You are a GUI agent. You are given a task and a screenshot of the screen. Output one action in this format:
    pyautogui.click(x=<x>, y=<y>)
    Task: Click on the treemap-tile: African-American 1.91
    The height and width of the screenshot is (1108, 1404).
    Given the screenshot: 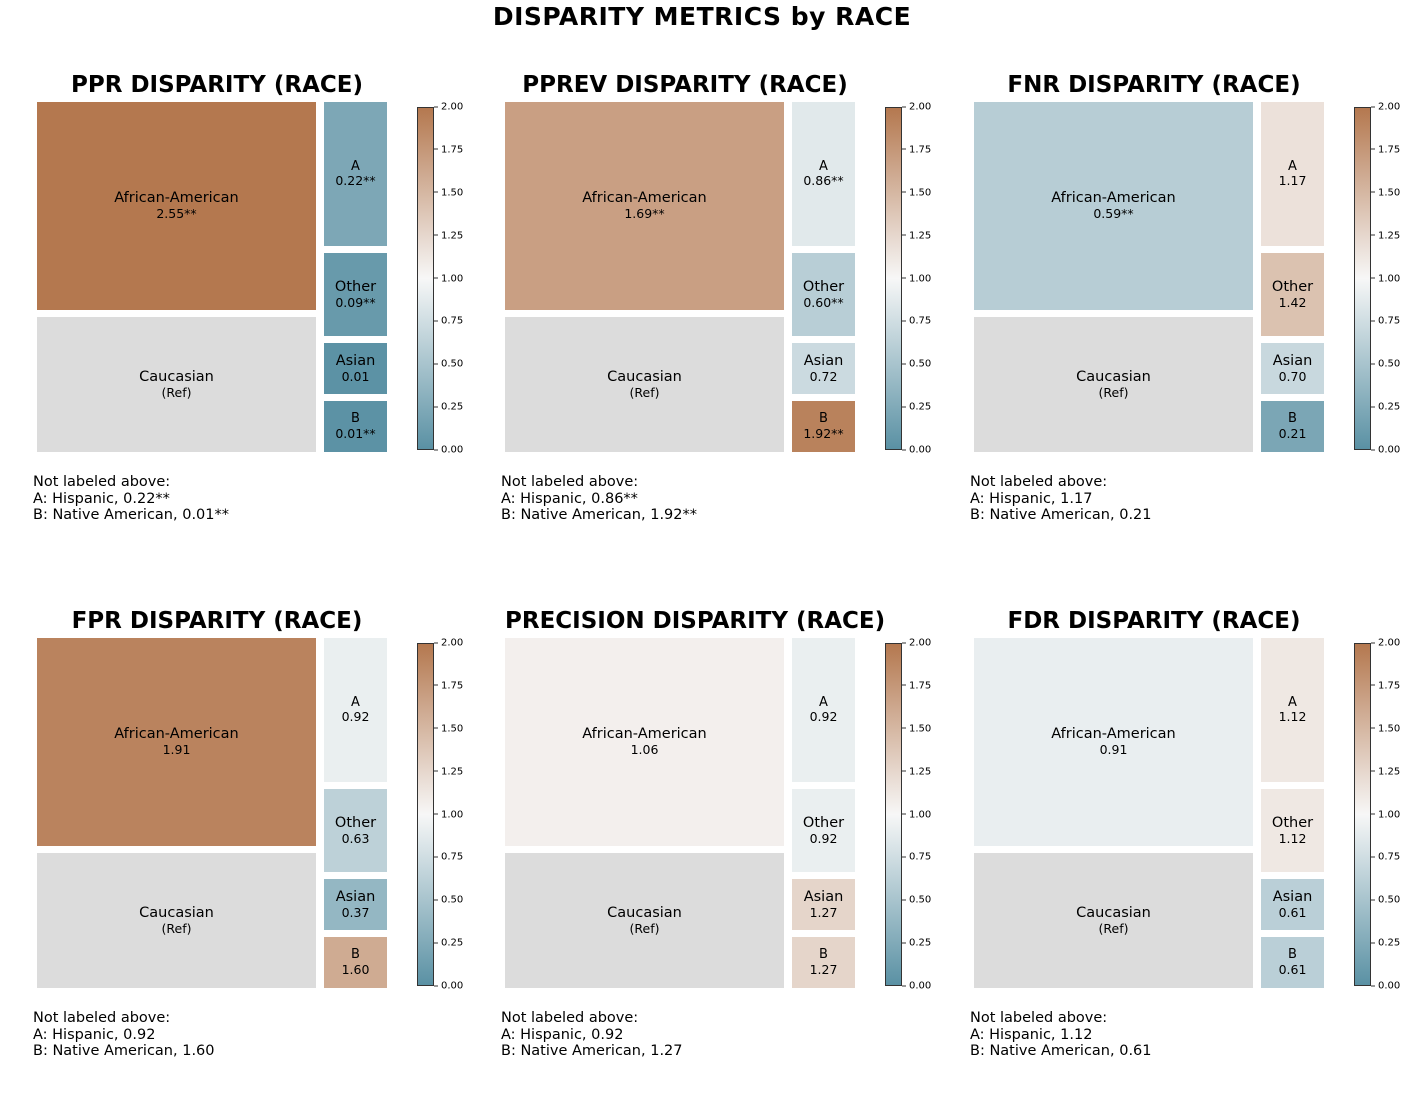 What is the action you would take?
    pyautogui.click(x=176, y=742)
    